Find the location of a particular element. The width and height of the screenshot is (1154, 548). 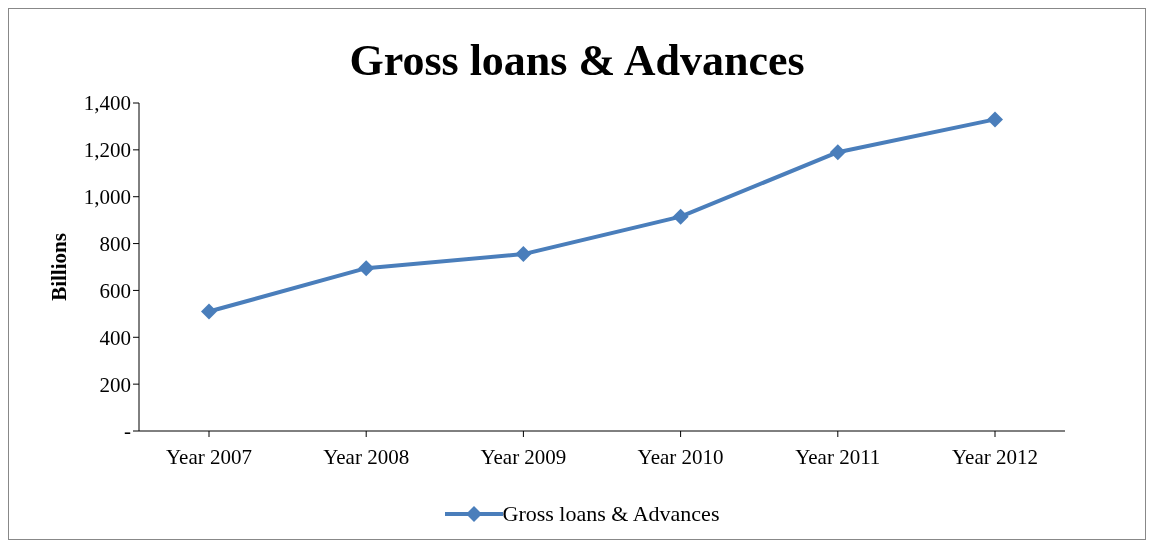

y-tick-label: 800 is located at coordinates (115, 244).